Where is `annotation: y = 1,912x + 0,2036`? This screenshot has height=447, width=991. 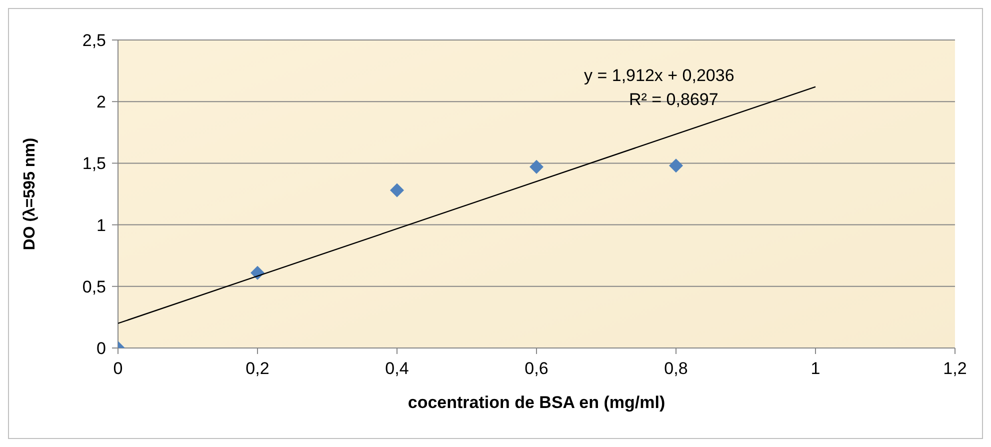 annotation: y = 1,912x + 0,2036 is located at coordinates (659, 76).